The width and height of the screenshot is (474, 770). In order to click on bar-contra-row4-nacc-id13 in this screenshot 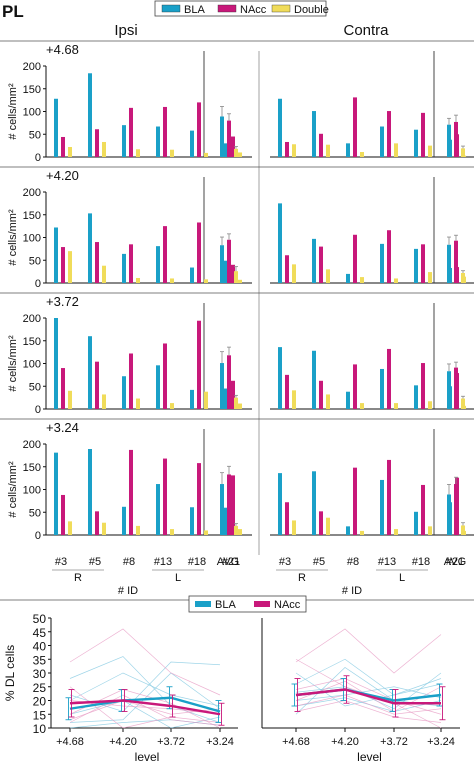, I will do `click(389, 497)`.